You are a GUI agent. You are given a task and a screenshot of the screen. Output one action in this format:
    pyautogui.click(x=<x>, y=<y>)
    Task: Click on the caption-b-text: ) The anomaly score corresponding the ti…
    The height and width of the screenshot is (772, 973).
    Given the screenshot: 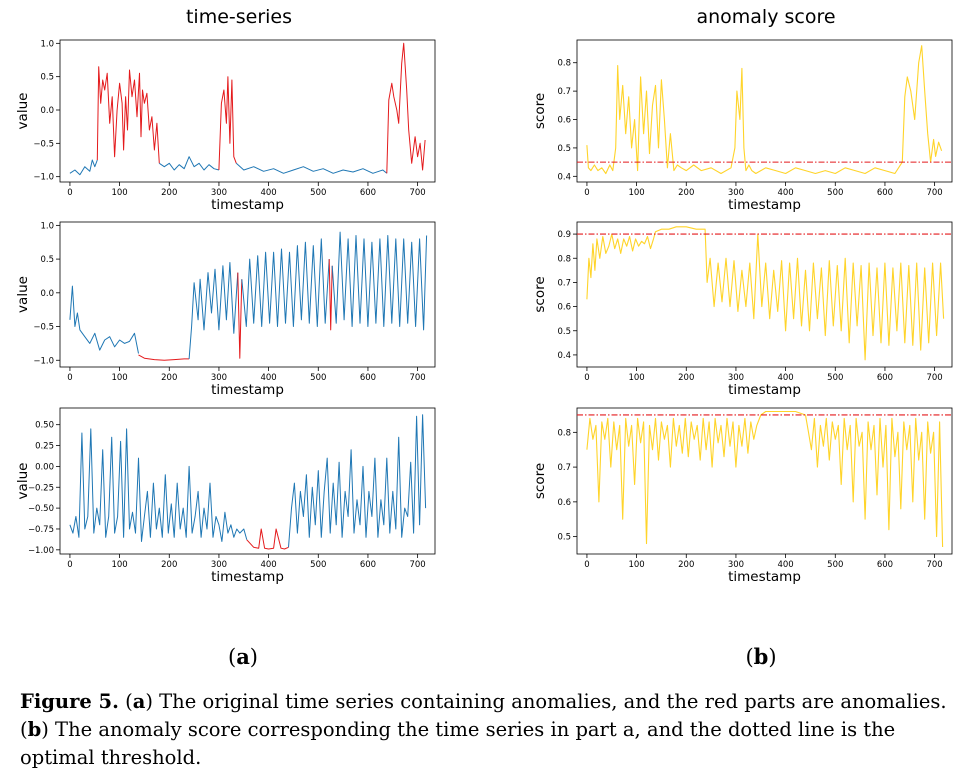 What is the action you would take?
    pyautogui.click(x=458, y=743)
    